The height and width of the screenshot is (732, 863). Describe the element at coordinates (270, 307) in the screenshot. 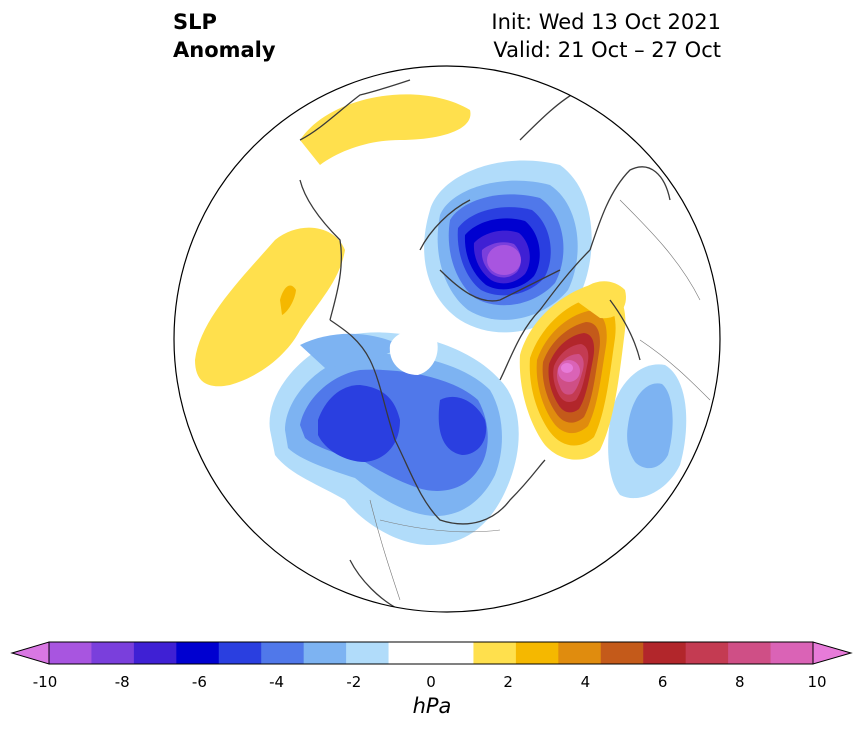

I see `anomaly-positive-west` at that location.